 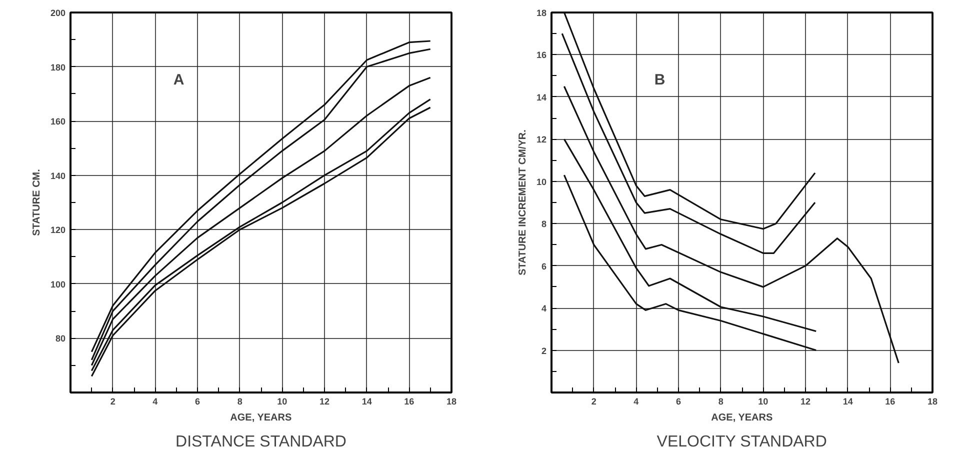 I want to click on y-tick-label: 10, so click(x=541, y=181).